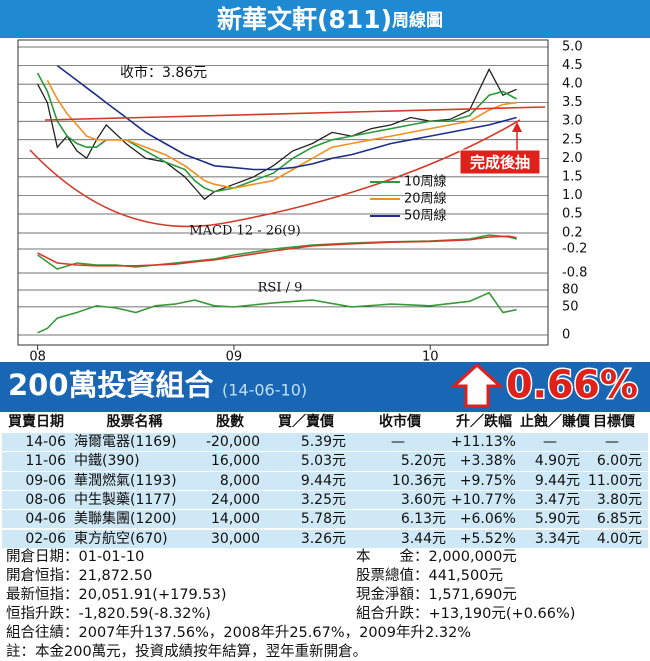 This screenshot has width=650, height=661. I want to click on table-cell: 華潤燃氣(1193), so click(125, 480).